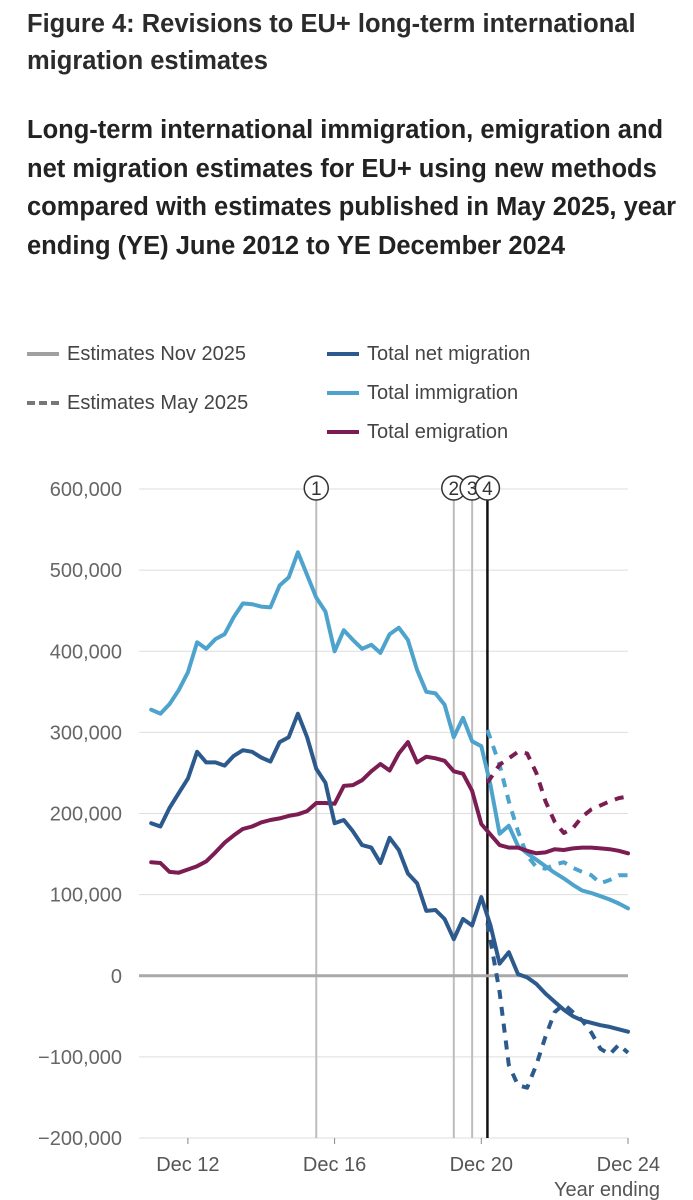 The image size is (693, 1200). Describe the element at coordinates (472, 489) in the screenshot. I see `annotation-label-3: 3` at that location.